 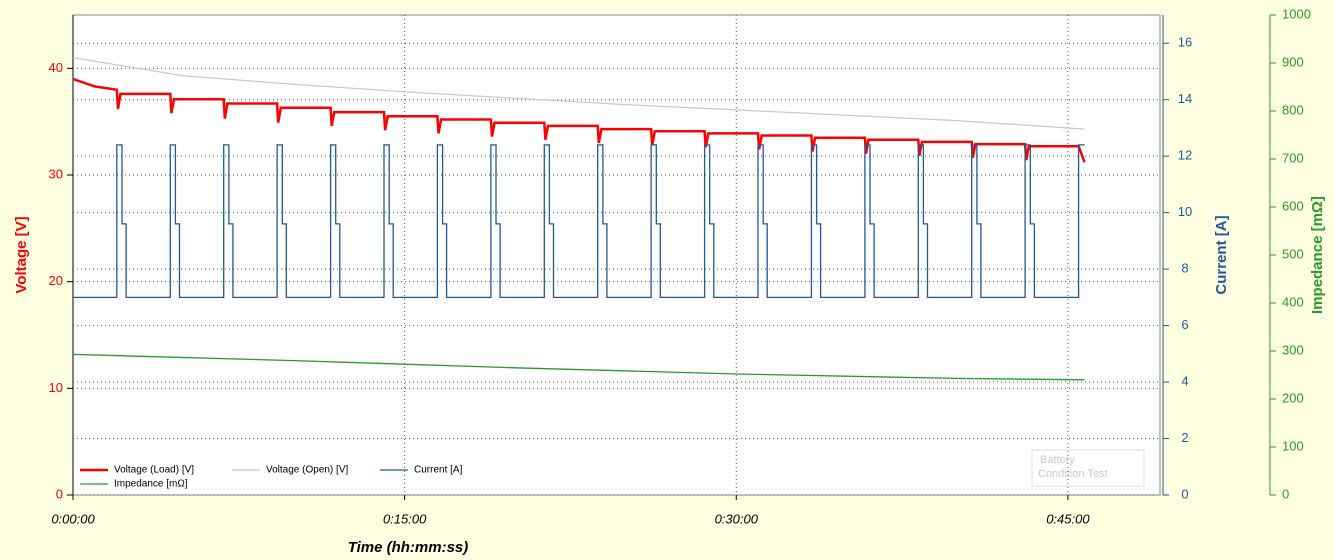 I want to click on y2-tick-label: 16, so click(x=1185, y=42).